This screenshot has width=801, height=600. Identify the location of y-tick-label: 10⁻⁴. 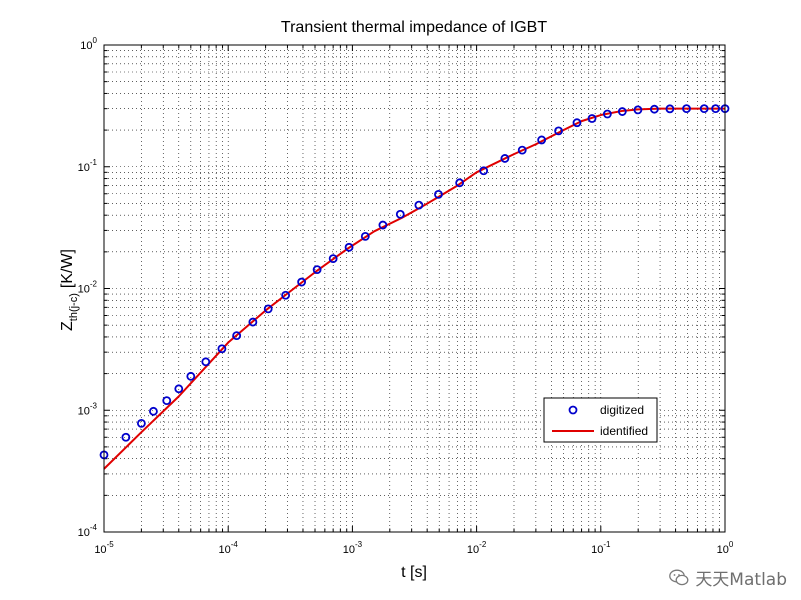
(88, 531).